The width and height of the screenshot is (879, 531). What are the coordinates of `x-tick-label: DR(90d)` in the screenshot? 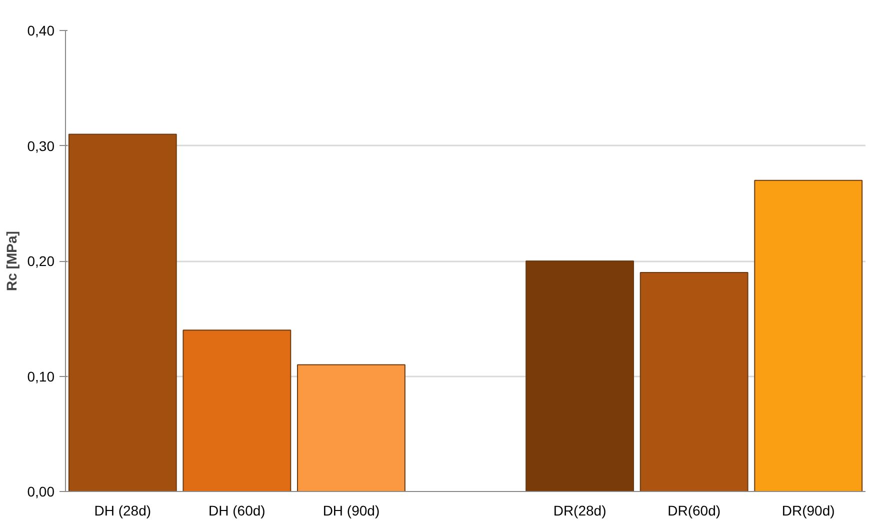 It's located at (808, 510).